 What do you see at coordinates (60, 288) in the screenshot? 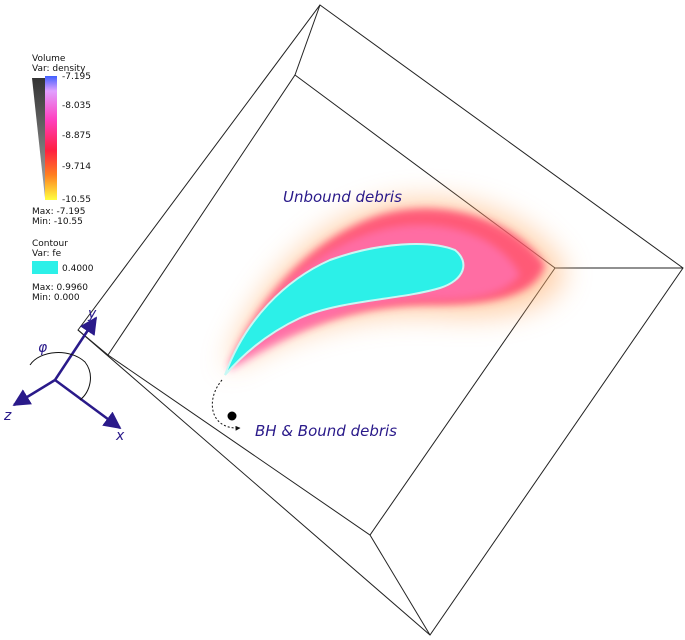
I see `legend-max: Max: 0.9960` at bounding box center [60, 288].